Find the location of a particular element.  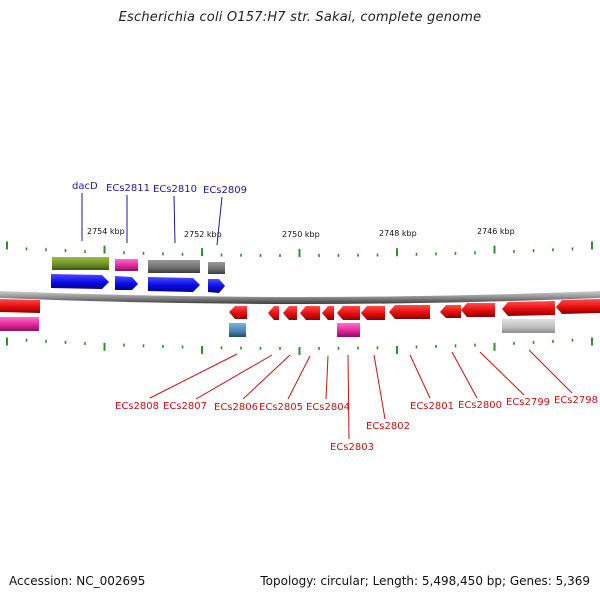

tick-label-2750: 2750 kbp is located at coordinates (301, 234).